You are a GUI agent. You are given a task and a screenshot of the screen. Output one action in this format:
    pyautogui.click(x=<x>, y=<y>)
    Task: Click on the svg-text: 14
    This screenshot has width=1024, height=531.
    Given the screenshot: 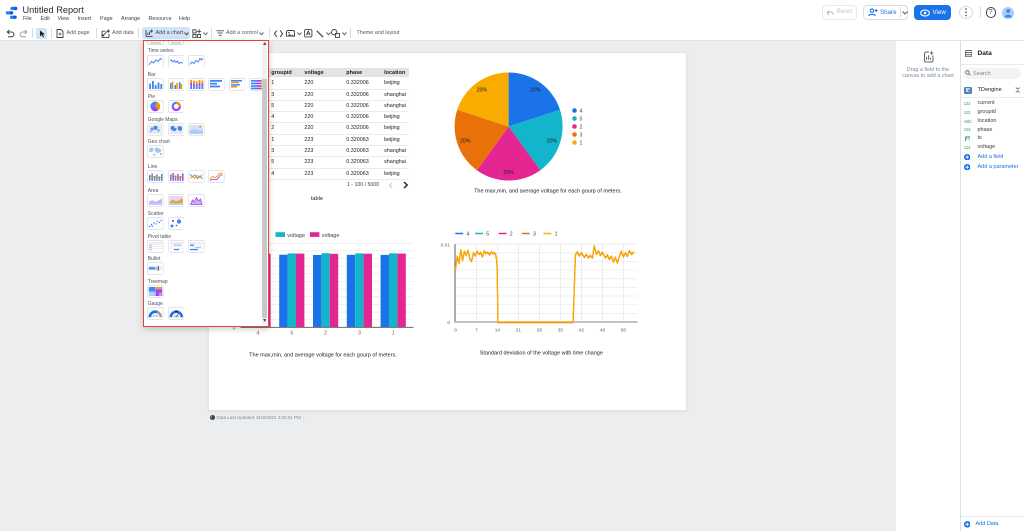 What is the action you would take?
    pyautogui.click(x=498, y=331)
    